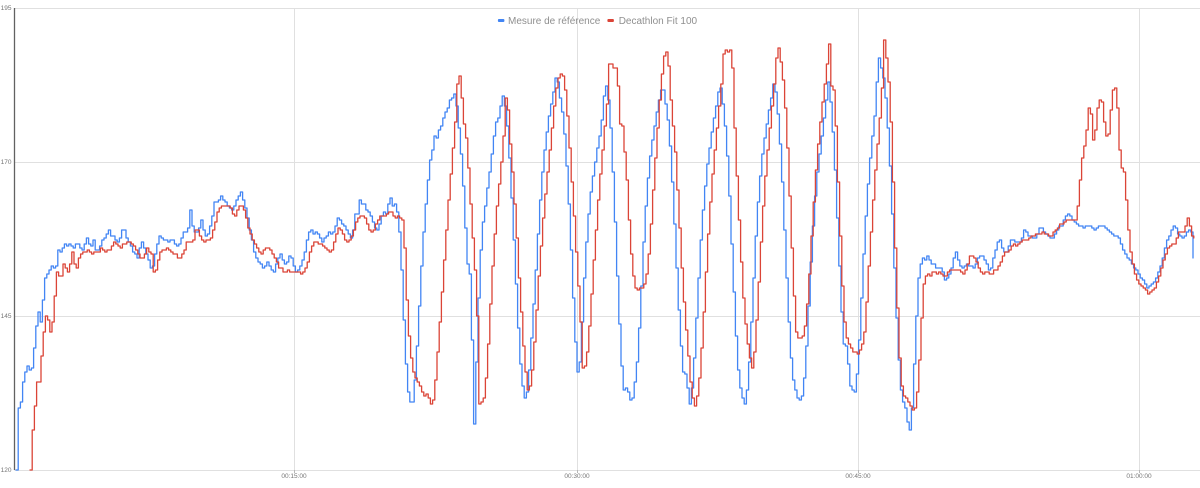 Image resolution: width=1200 pixels, height=488 pixels. I want to click on svg-text: 01:00:00, so click(1139, 476).